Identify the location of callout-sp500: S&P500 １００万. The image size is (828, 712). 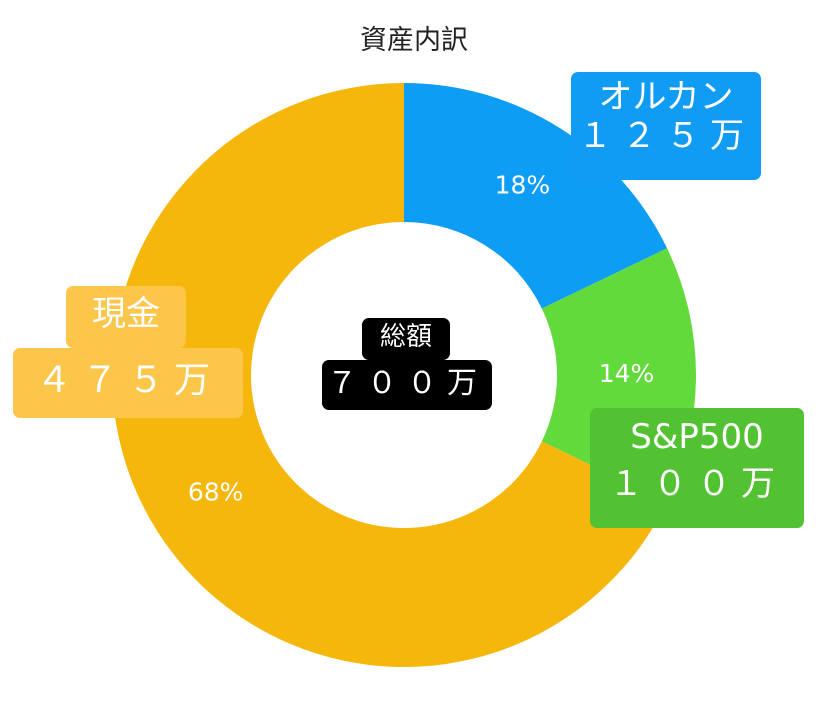
(697, 468).